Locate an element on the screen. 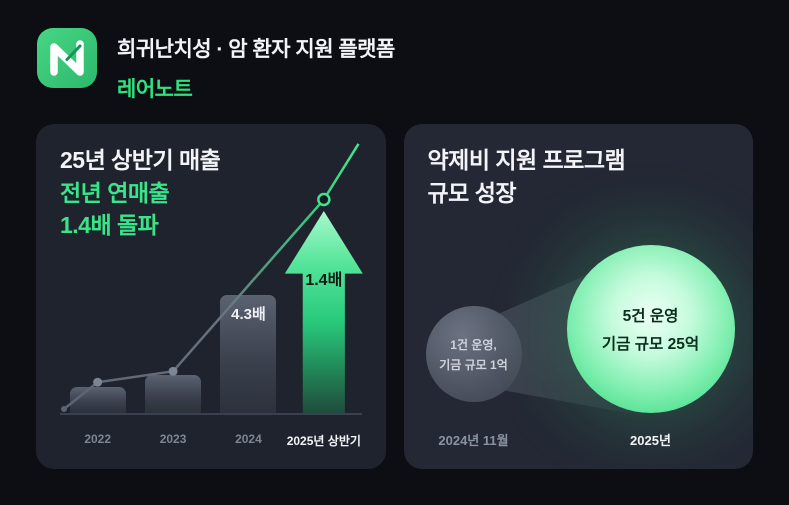 Image resolution: width=789 pixels, height=505 pixels. bubble-after-line2: 기금 규모 25억 is located at coordinates (650, 344).